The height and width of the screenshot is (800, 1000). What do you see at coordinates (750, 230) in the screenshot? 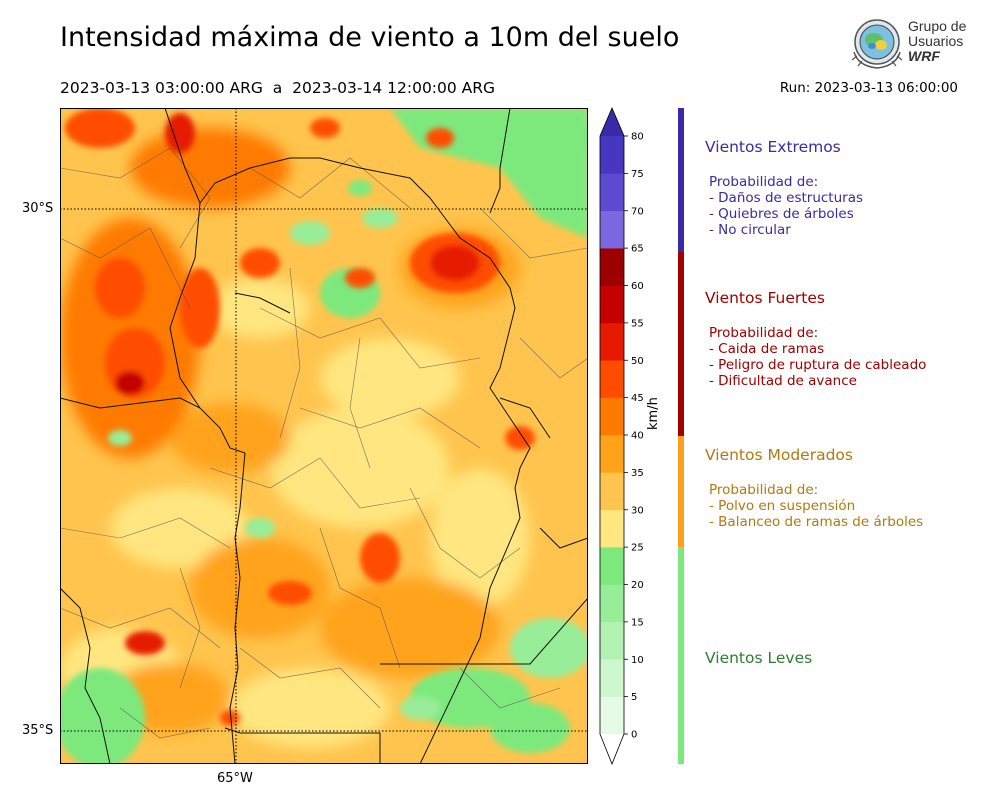
I see `category-line: - No circular` at bounding box center [750, 230].